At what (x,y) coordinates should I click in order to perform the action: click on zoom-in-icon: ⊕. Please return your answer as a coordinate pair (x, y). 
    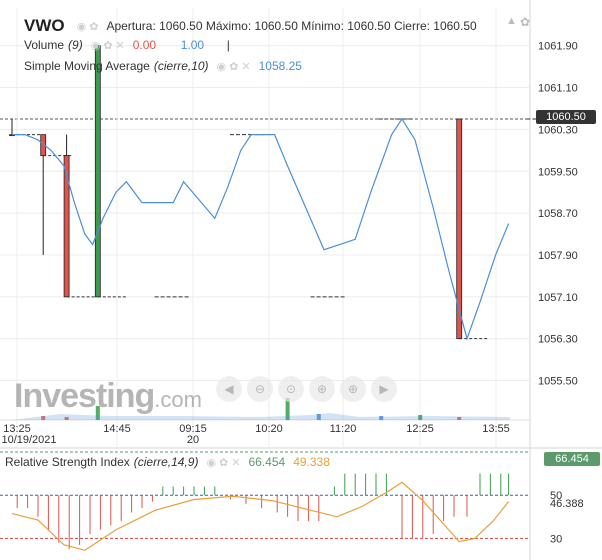
    Looking at the image, I should click on (322, 389).